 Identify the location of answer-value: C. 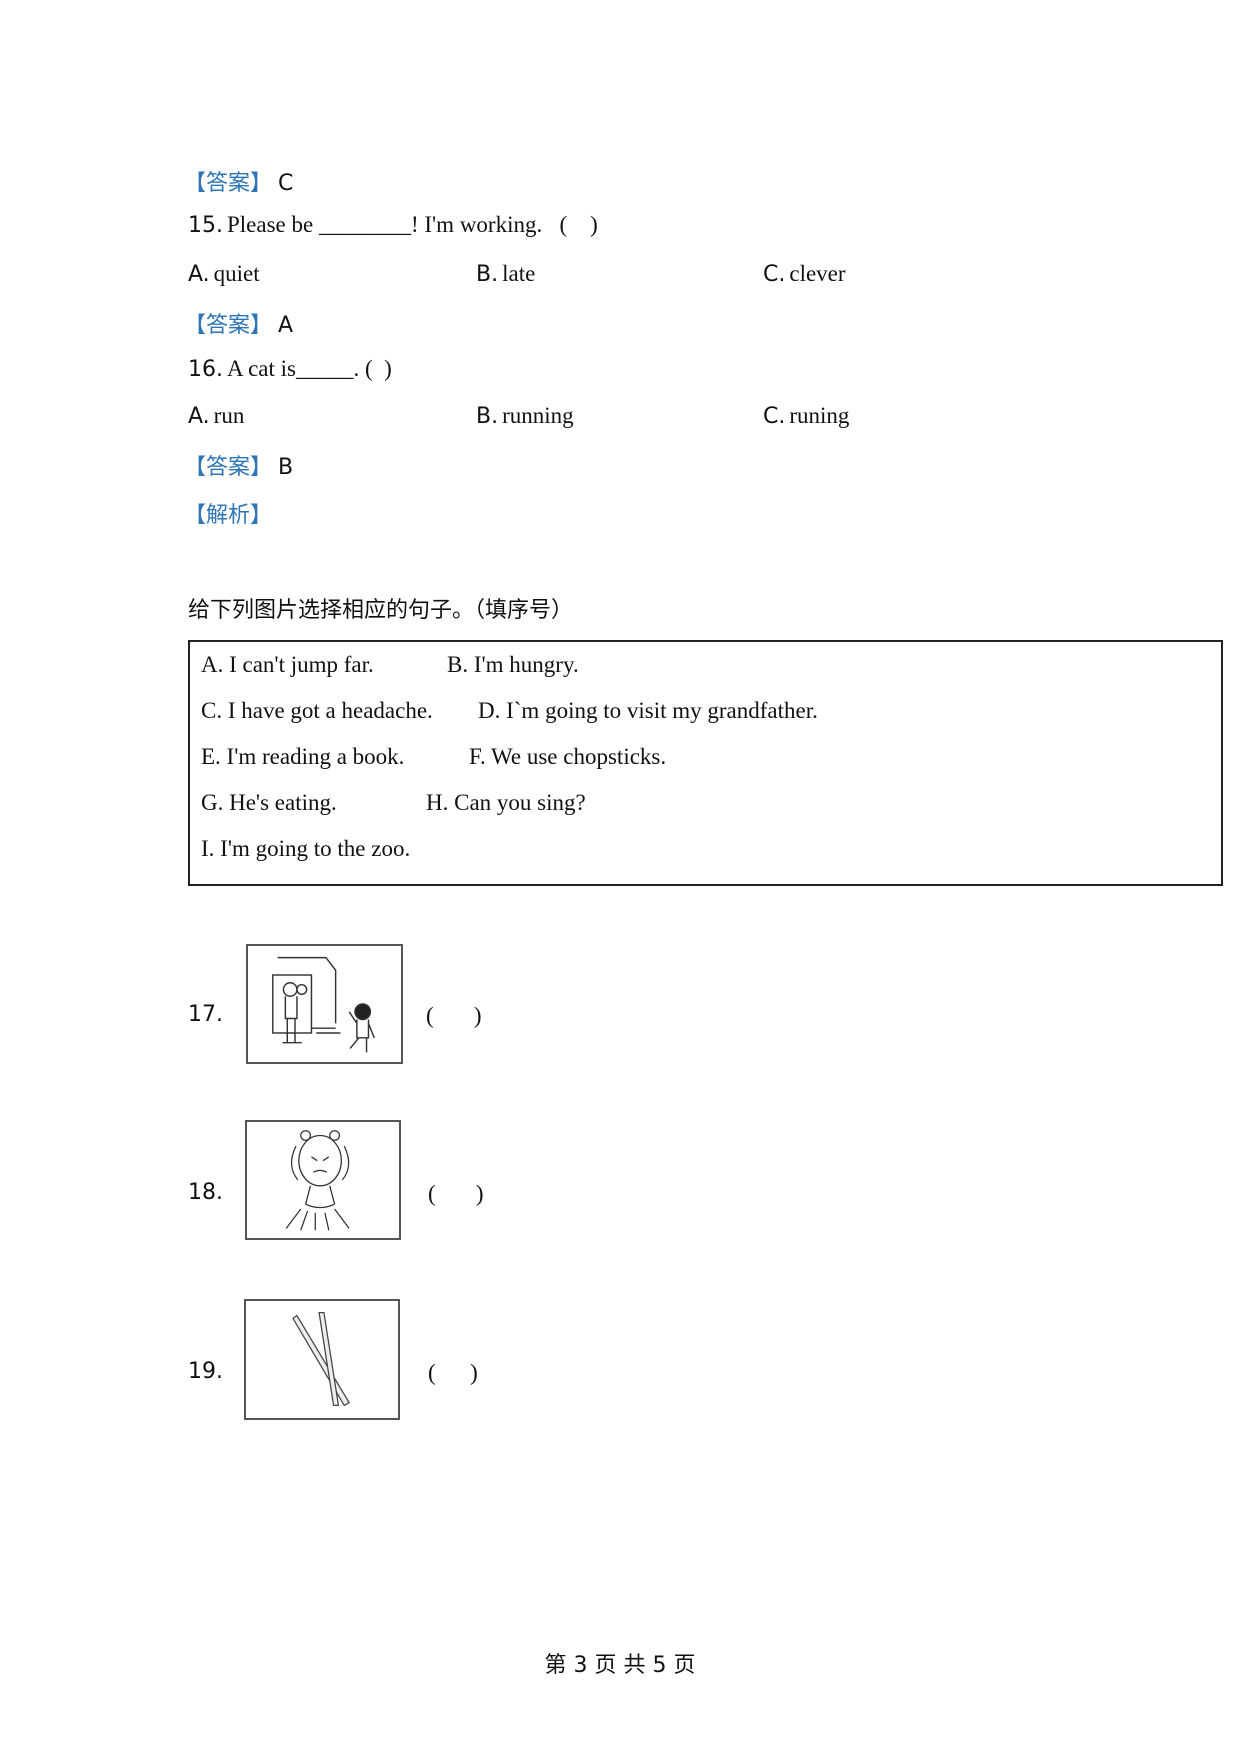
(286, 183).